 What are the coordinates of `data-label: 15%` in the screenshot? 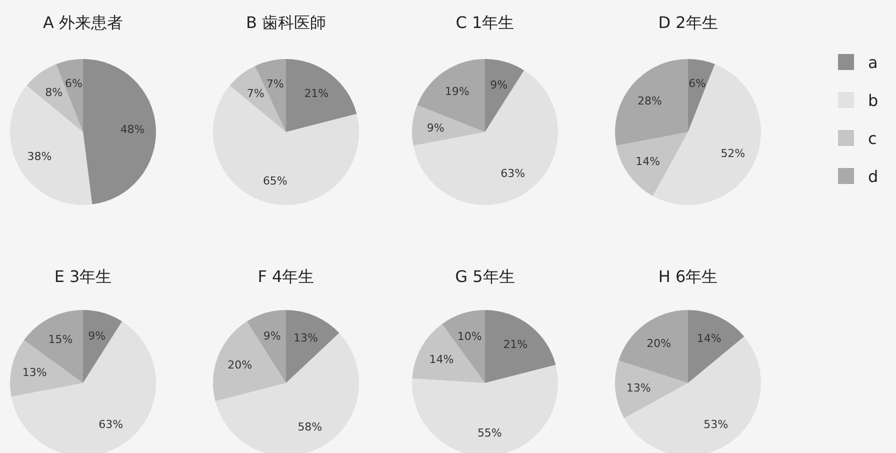 It's located at (60, 339).